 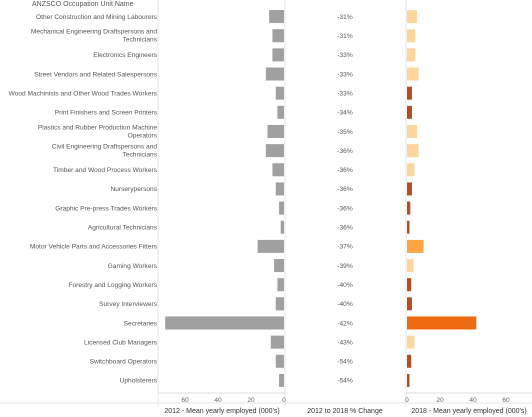 What do you see at coordinates (468, 411) in the screenshot?
I see `right-axis-title: 2018 - Mean yearly employed (000's)` at bounding box center [468, 411].